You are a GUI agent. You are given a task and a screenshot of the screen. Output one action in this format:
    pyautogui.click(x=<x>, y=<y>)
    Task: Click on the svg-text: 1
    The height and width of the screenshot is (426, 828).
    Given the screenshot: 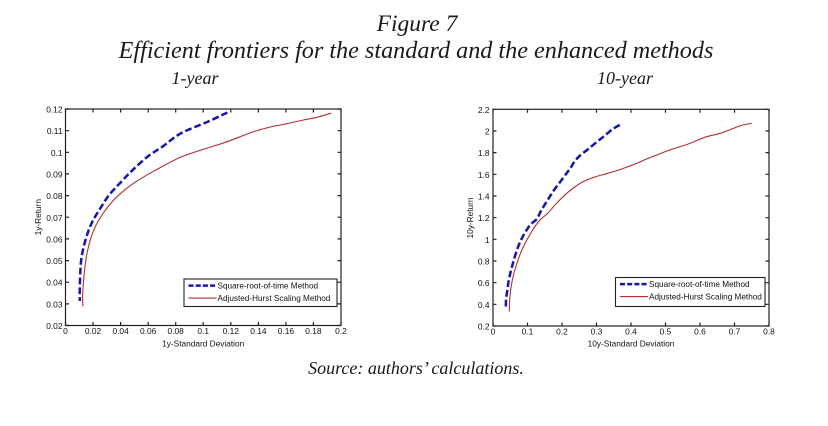 What is the action you would take?
    pyautogui.click(x=487, y=240)
    